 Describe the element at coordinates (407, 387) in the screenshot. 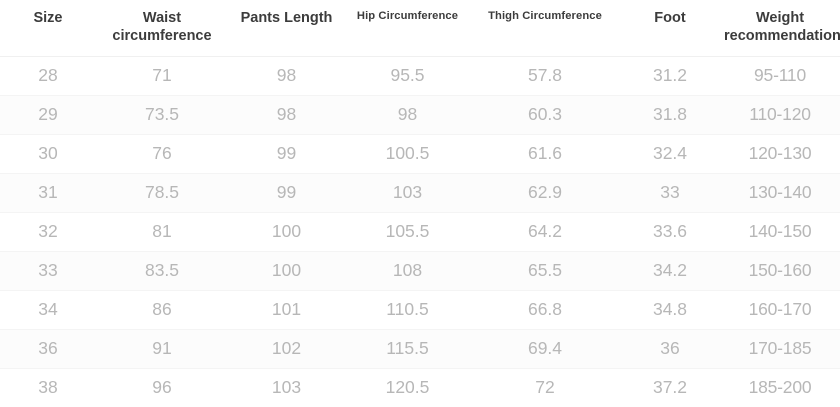

I see `cell-hip-circumference: 120.5` at that location.